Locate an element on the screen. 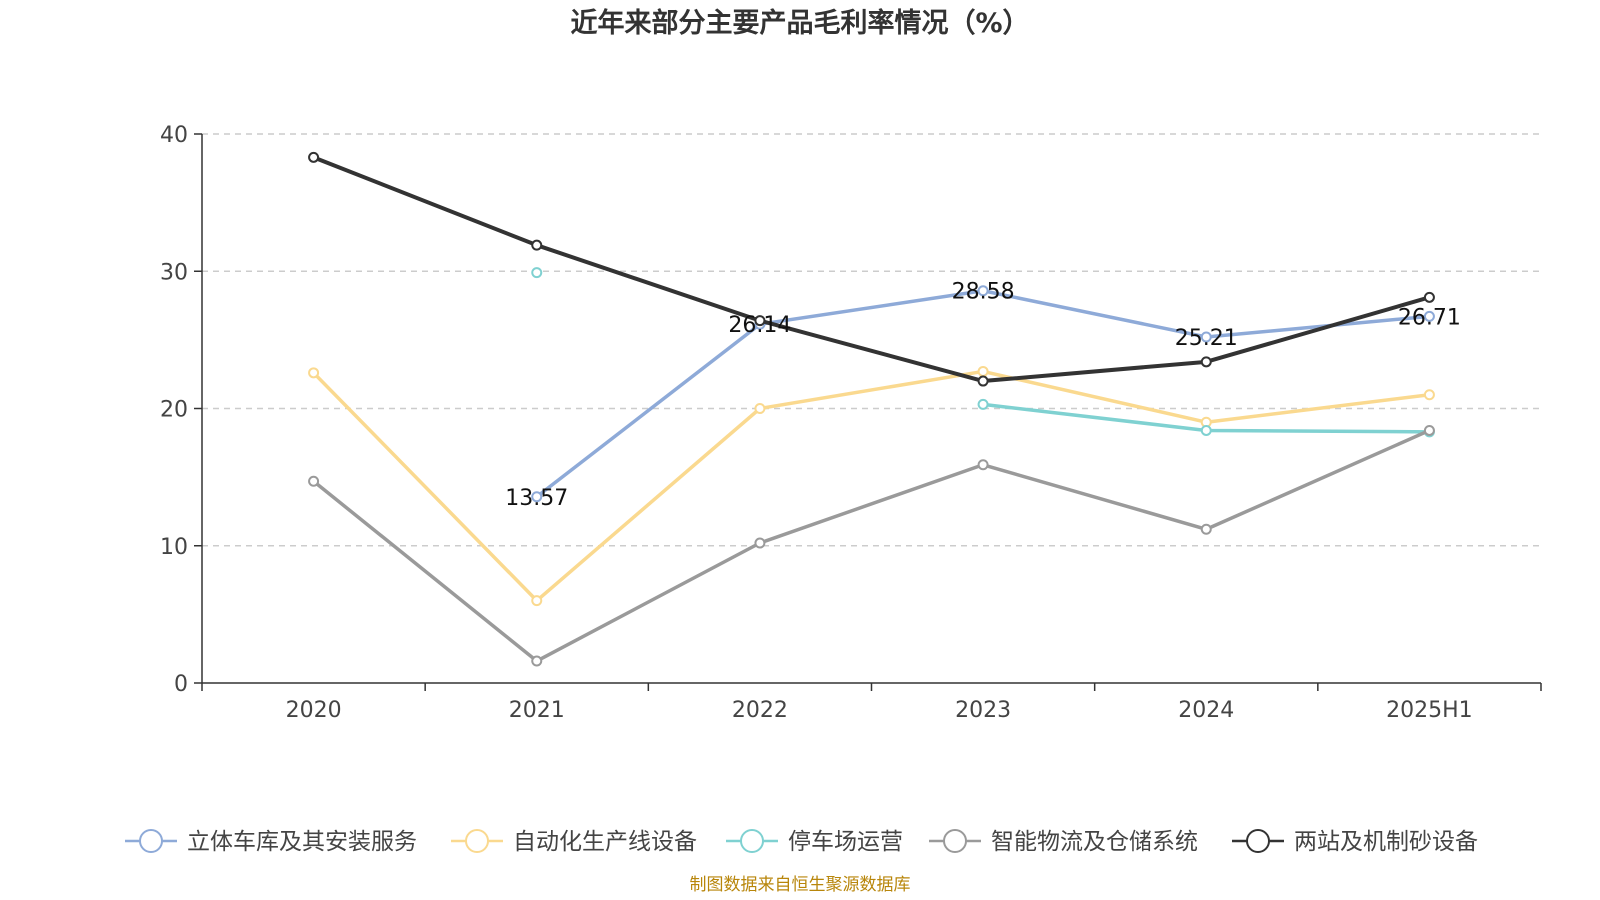  legend-item-5: 两站及机制砂设备 is located at coordinates (1355, 842).